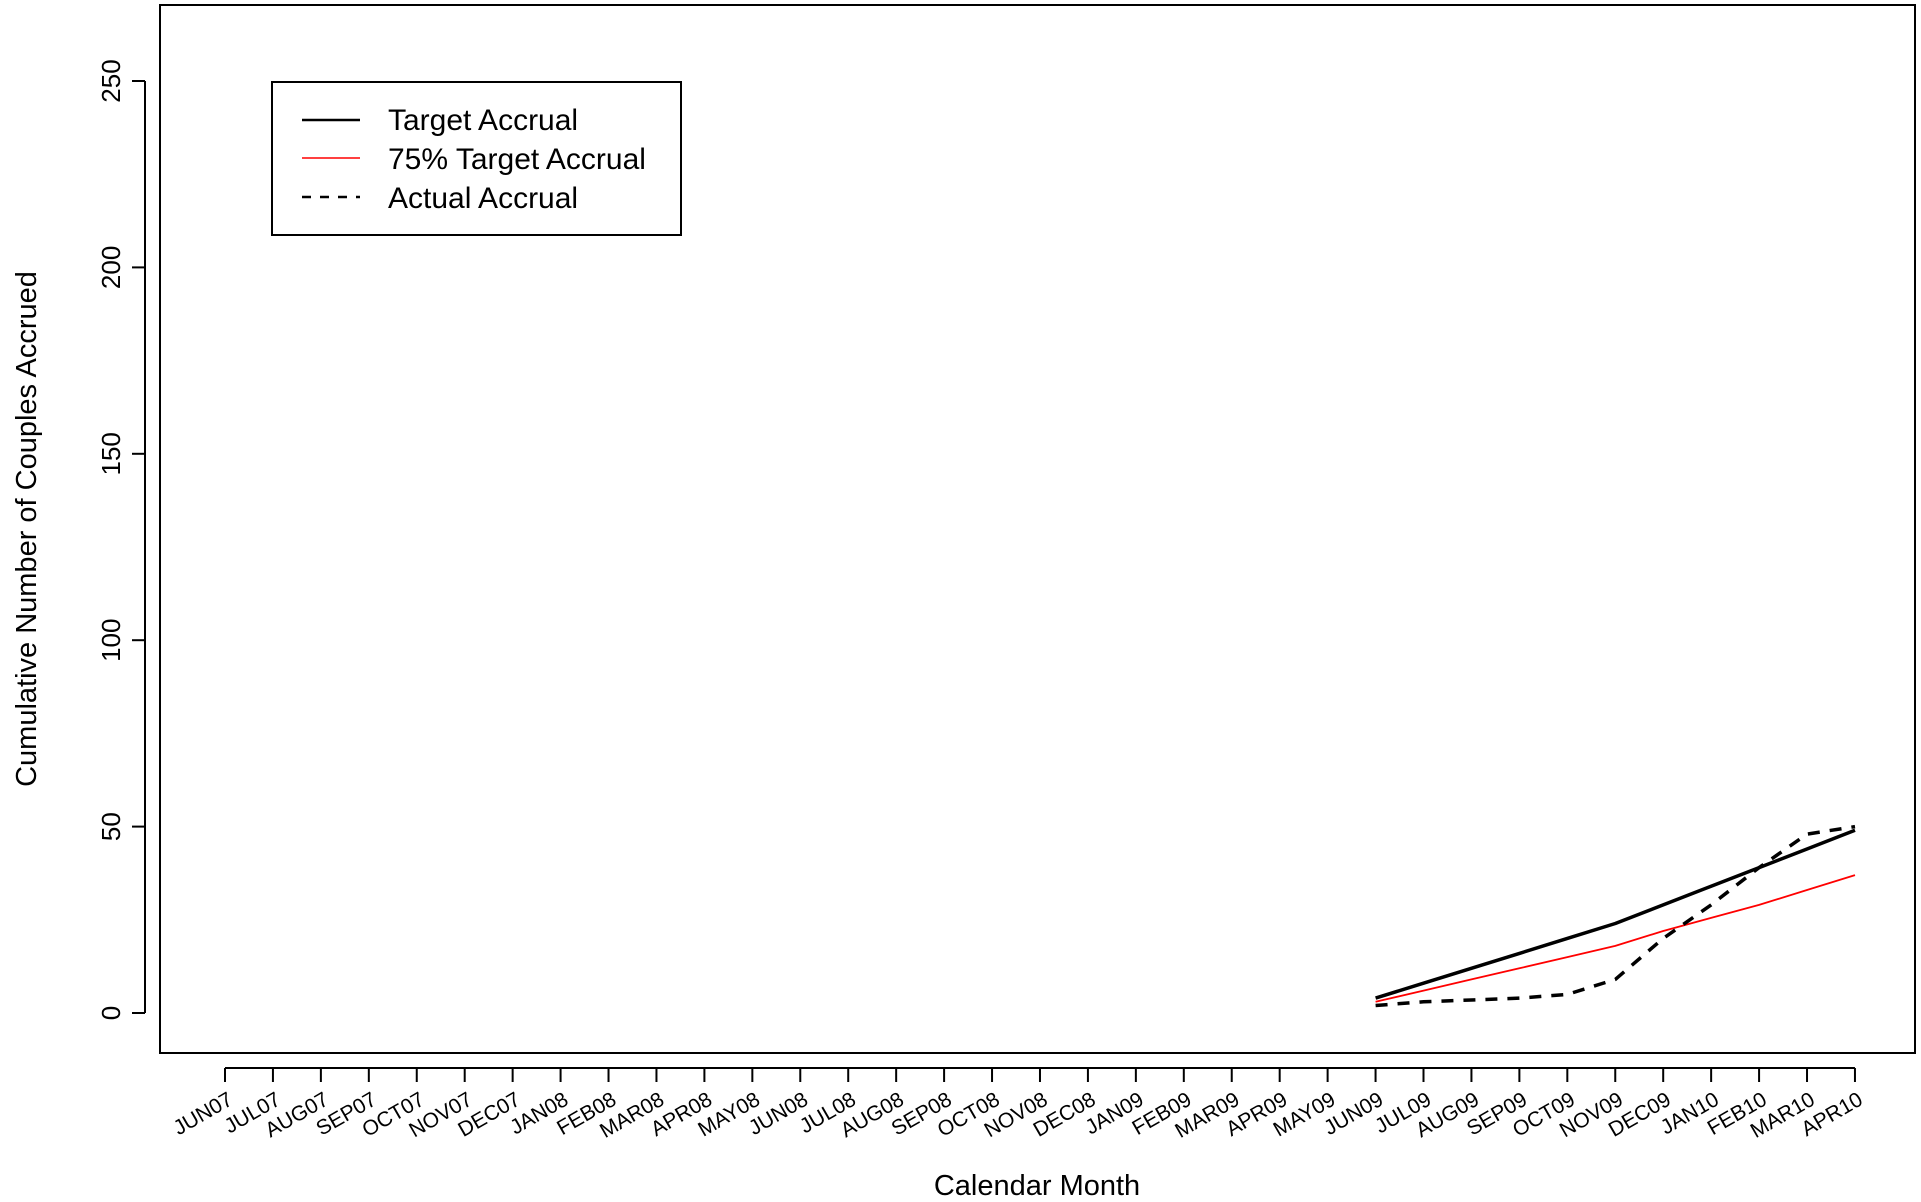  I want to click on legend-label-actual: Actual Accrual, so click(483, 198).